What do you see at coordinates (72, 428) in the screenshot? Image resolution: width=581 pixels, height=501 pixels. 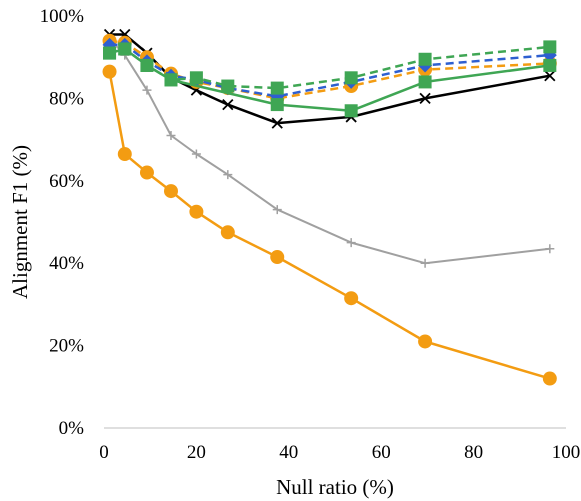 I see `y-tick-label: 0%` at bounding box center [72, 428].